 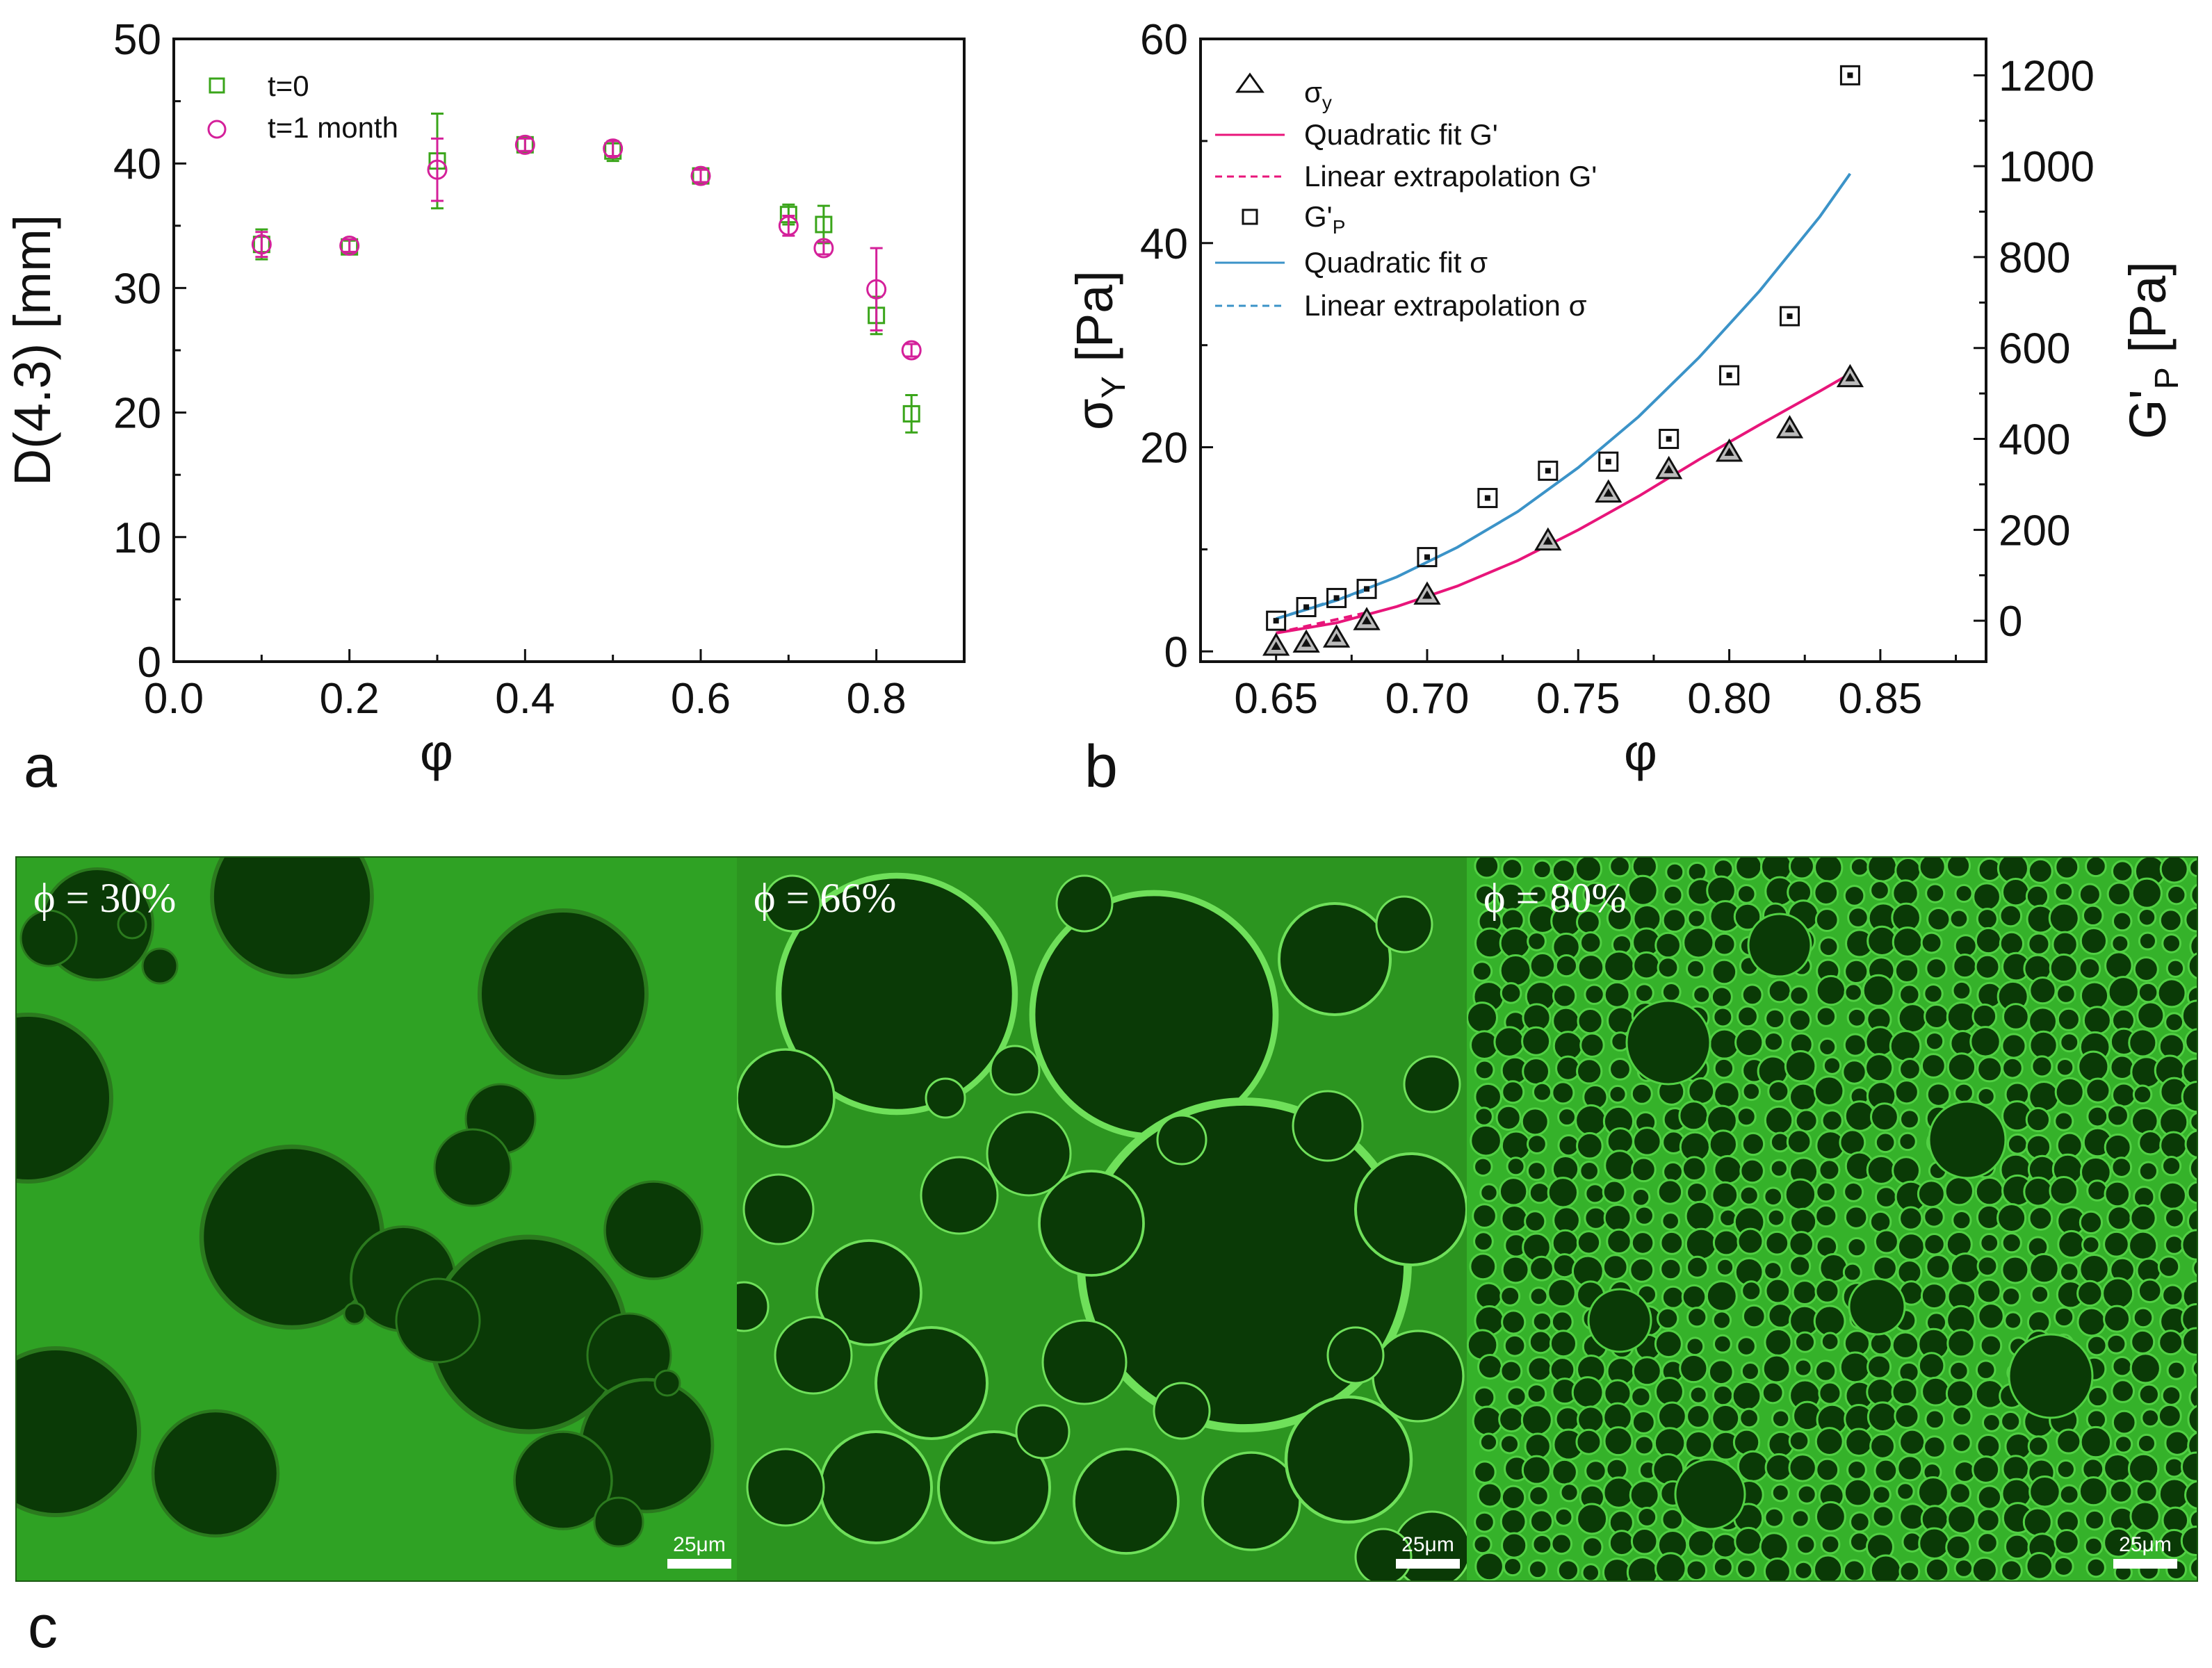 I want to click on point-sigma-core, so click(x=1276, y=645).